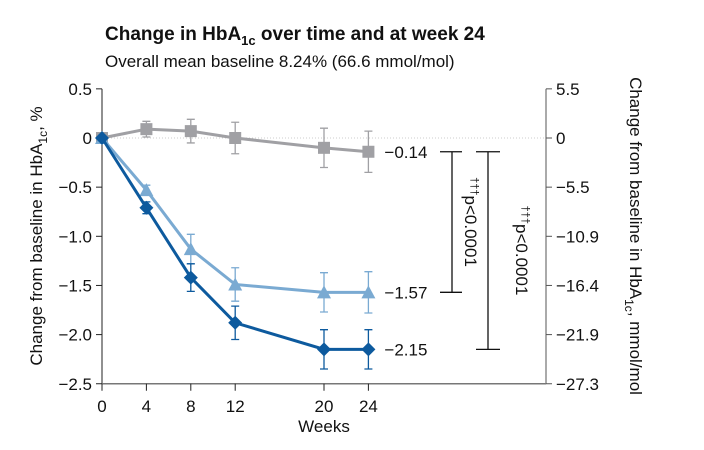 This screenshot has height=450, width=704. I want to click on x-tick-label: 4, so click(146, 406).